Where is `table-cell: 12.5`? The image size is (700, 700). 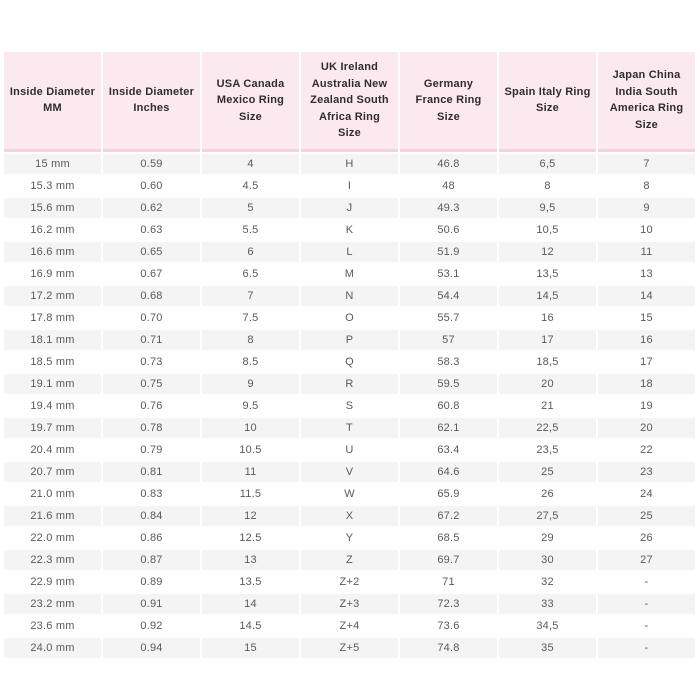 table-cell: 12.5 is located at coordinates (250, 537).